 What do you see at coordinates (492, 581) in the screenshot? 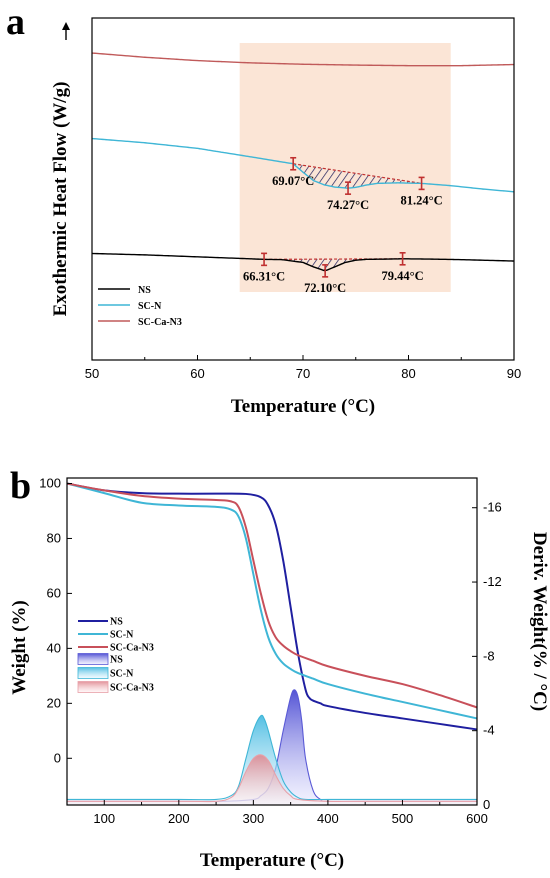
I see `y2-tick-label: -12` at bounding box center [492, 581].